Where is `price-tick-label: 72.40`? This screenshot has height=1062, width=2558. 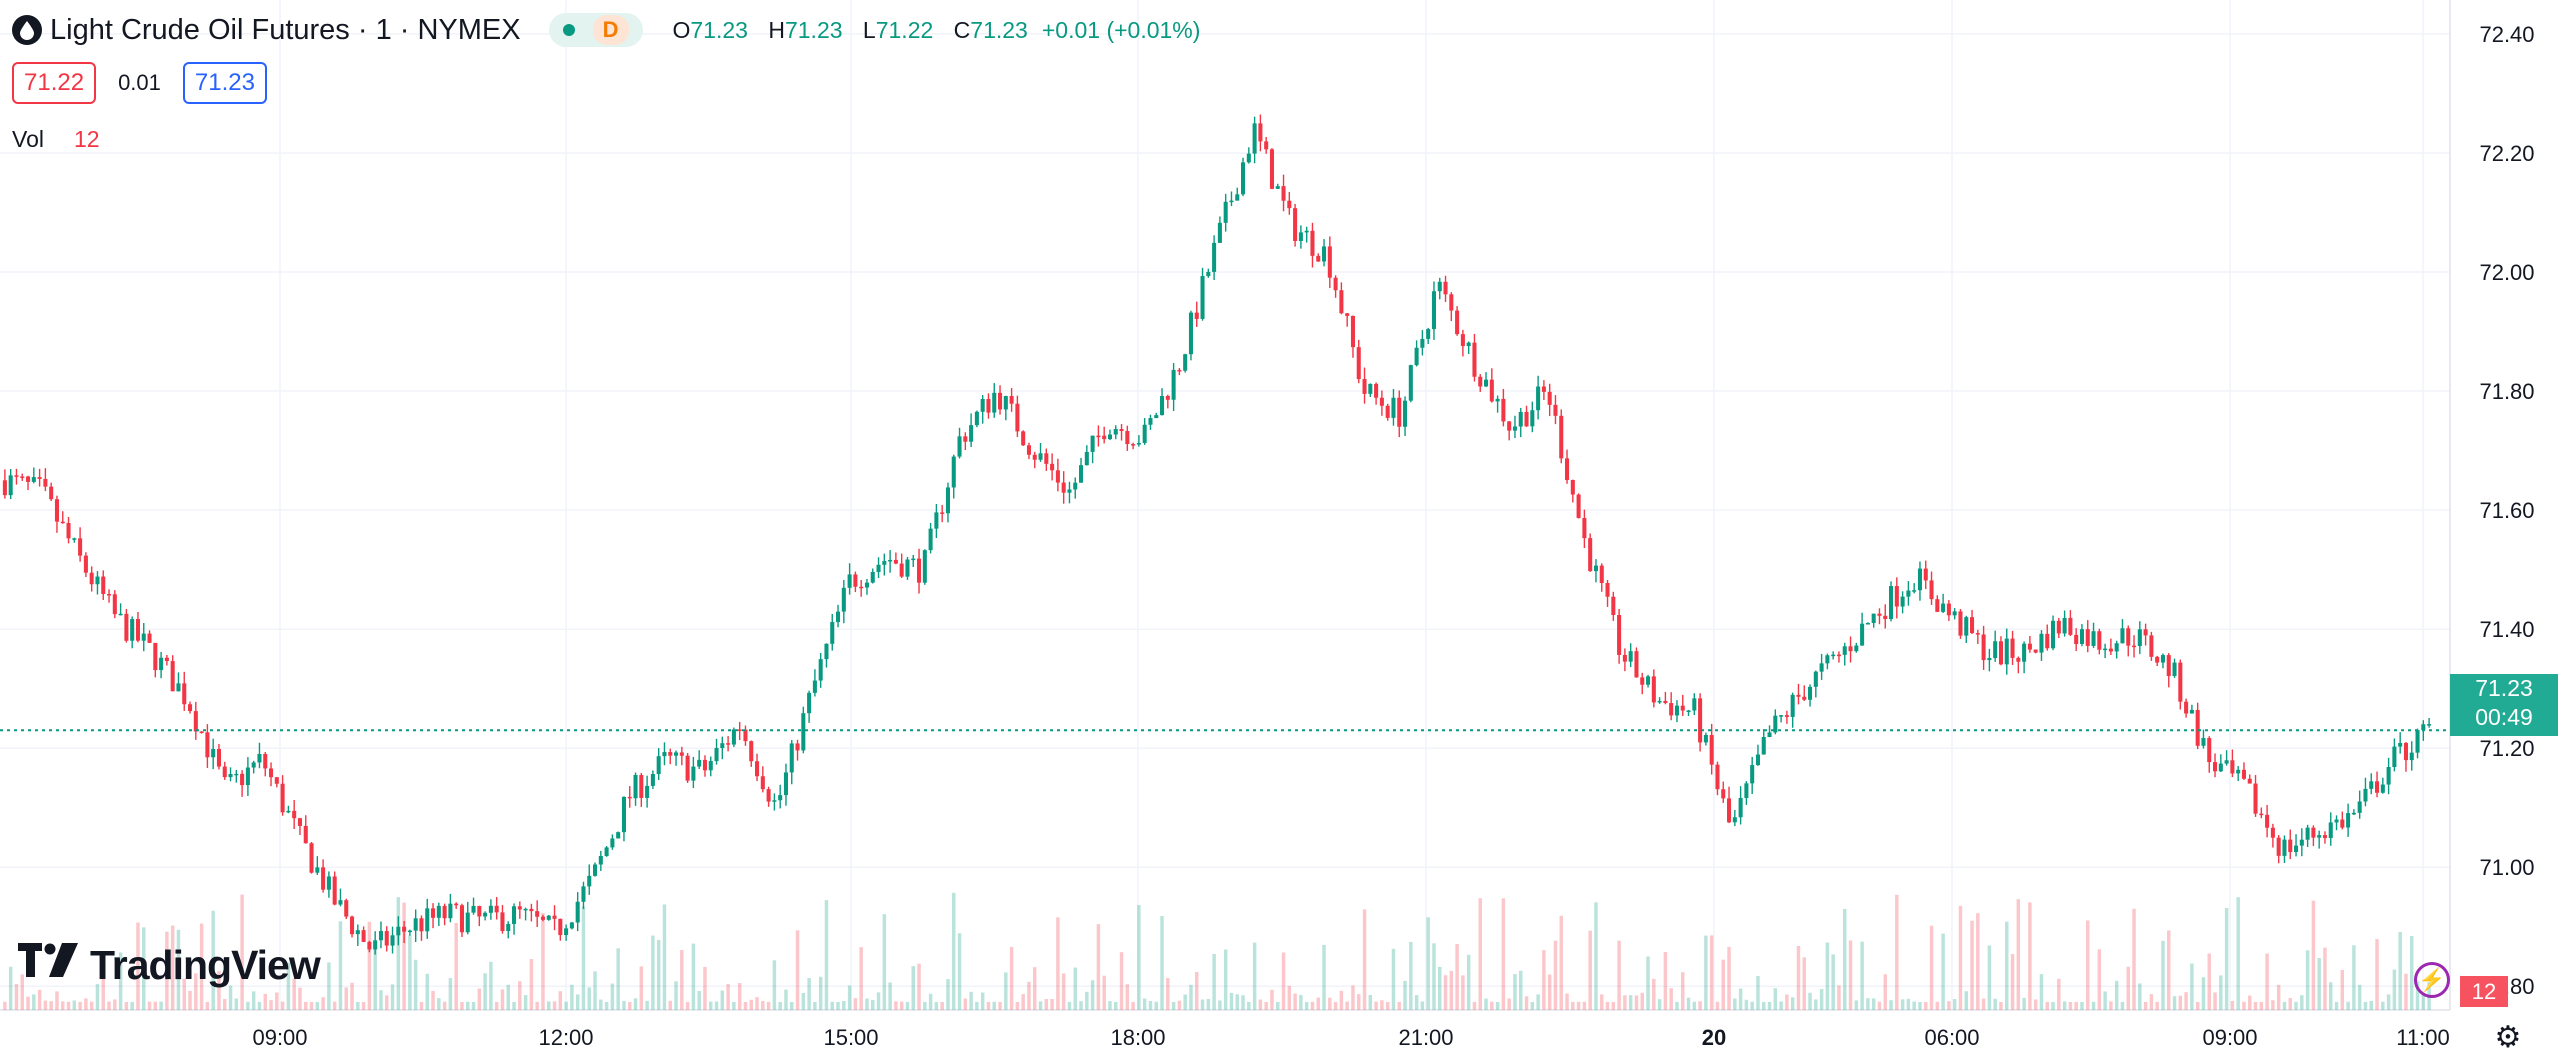
price-tick-label: 72.40 is located at coordinates (2506, 34).